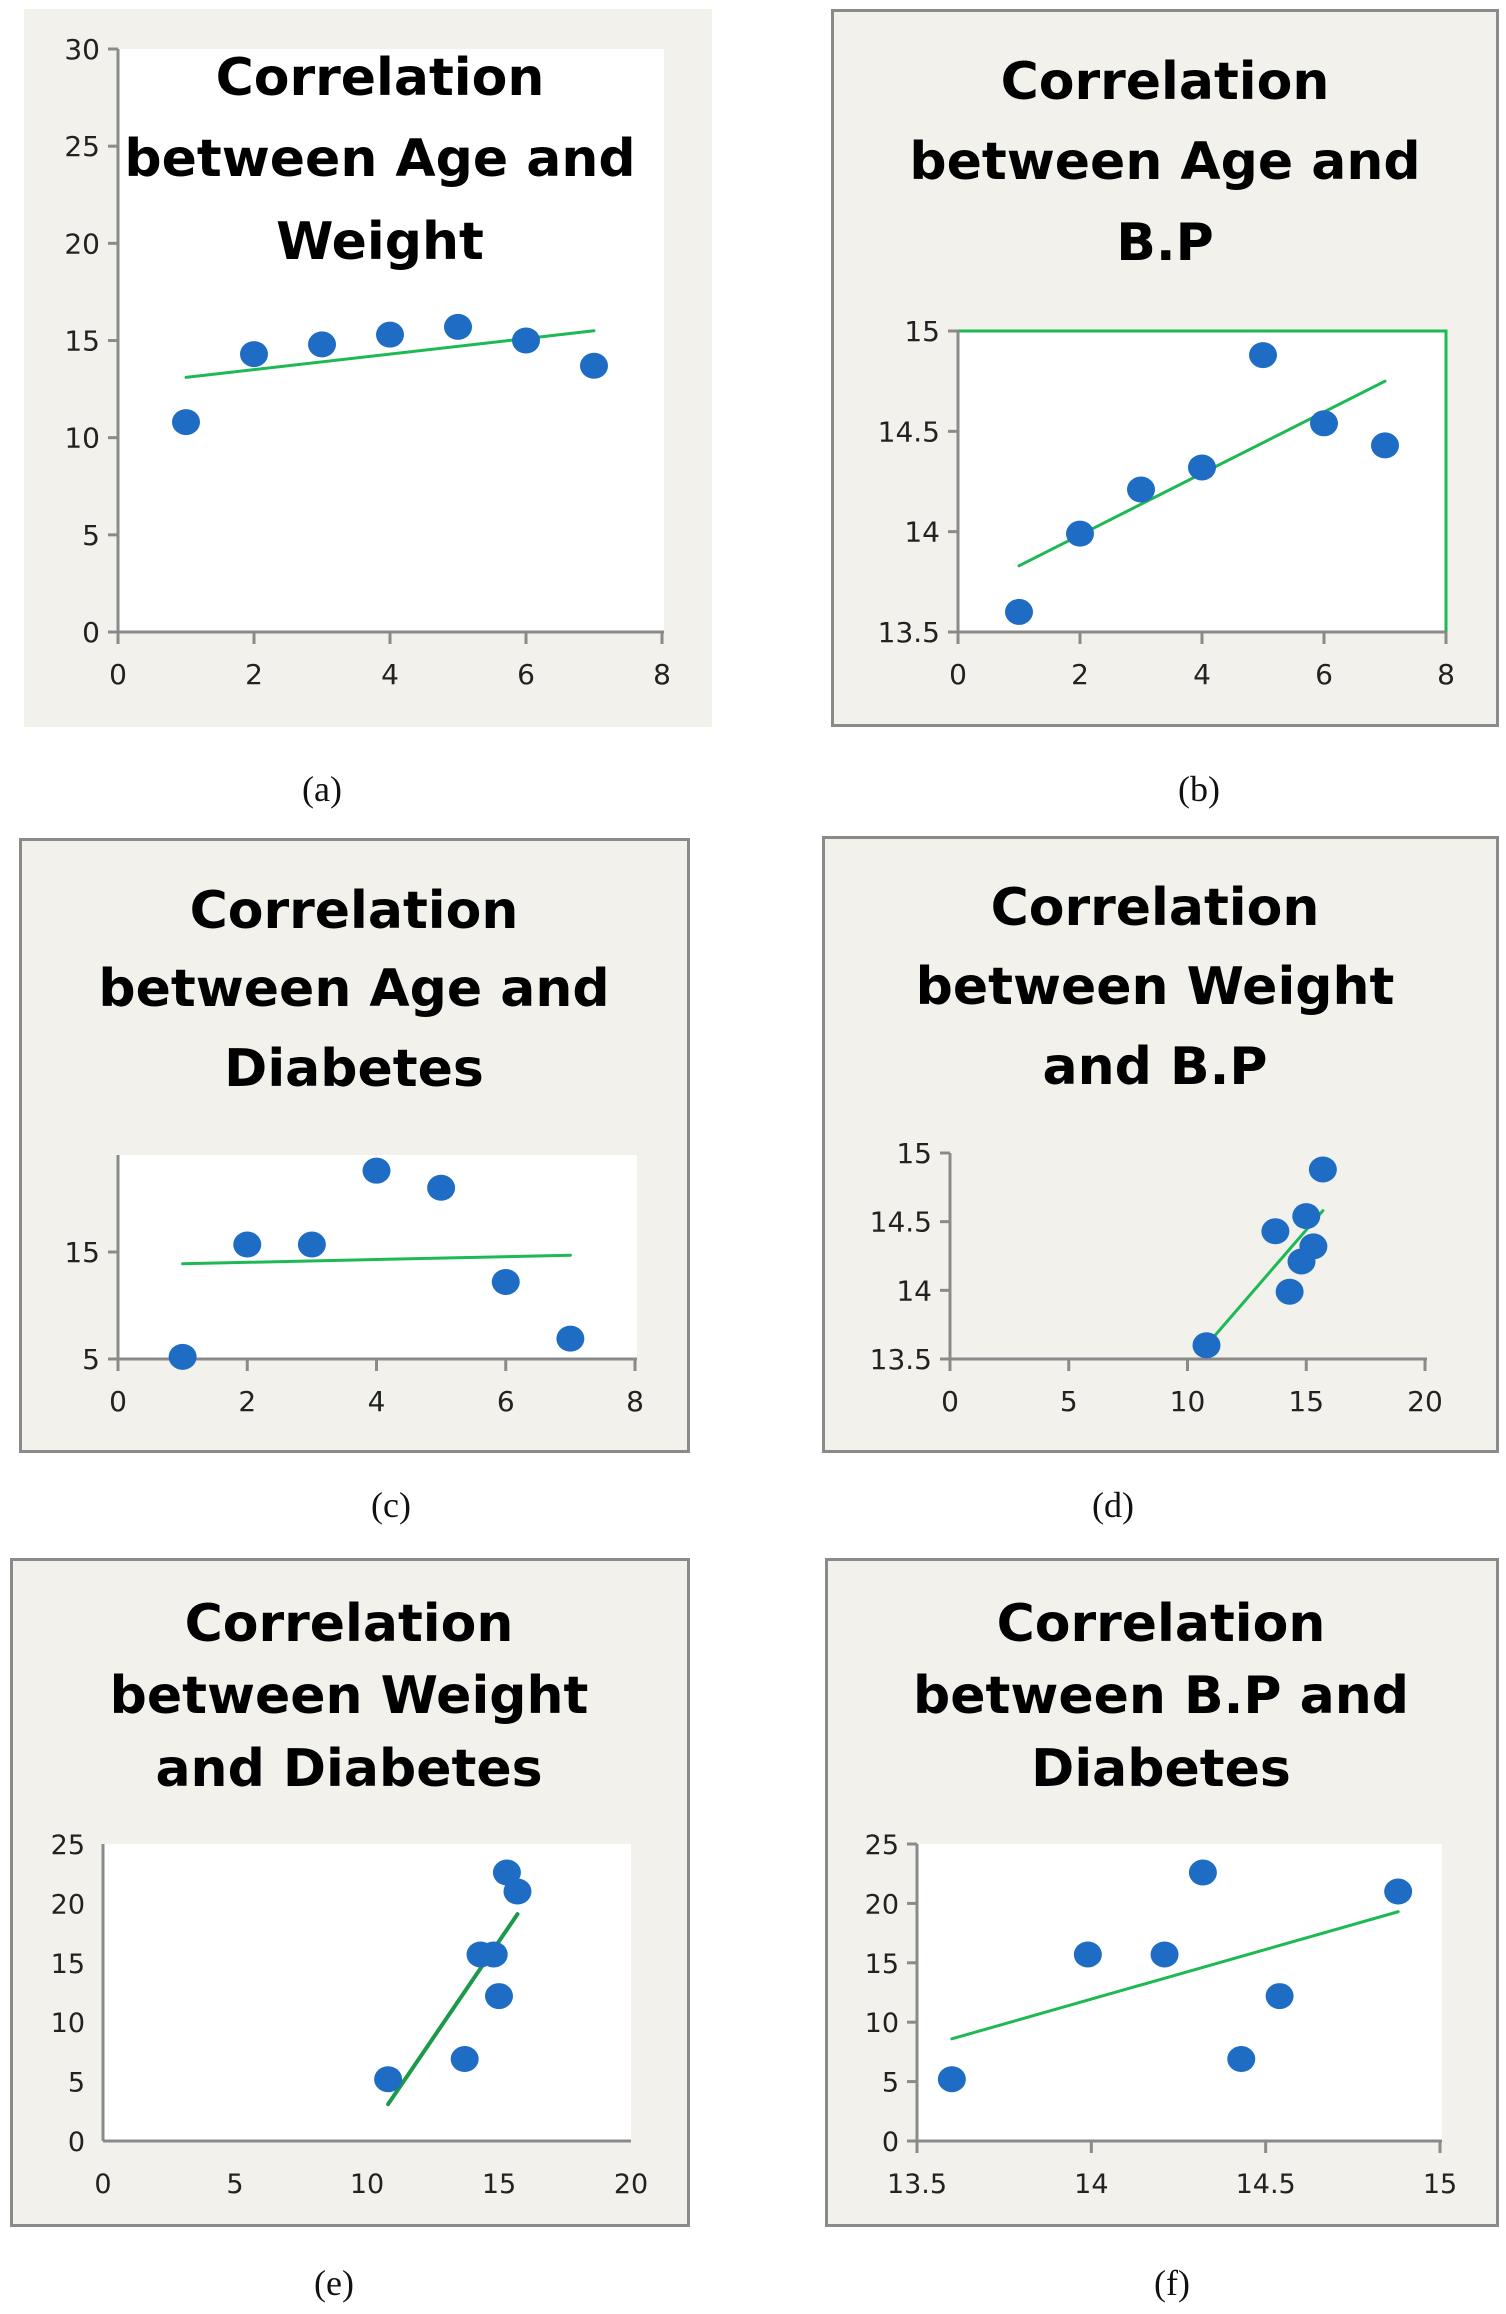 This screenshot has height=2314, width=1506. I want to click on chart-title-line: between B.P and, so click(1161, 1696).